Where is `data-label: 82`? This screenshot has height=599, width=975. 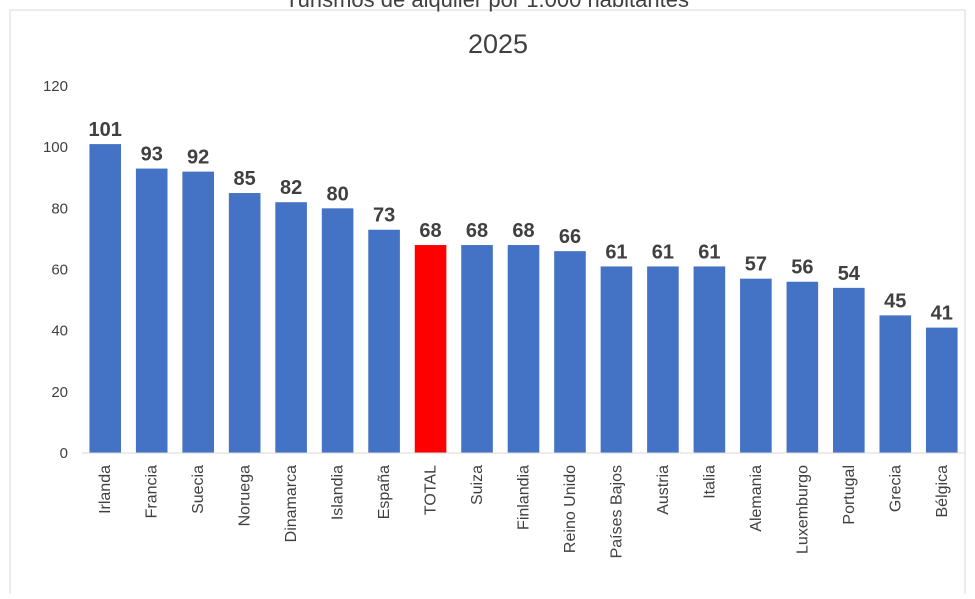
data-label: 82 is located at coordinates (291, 188).